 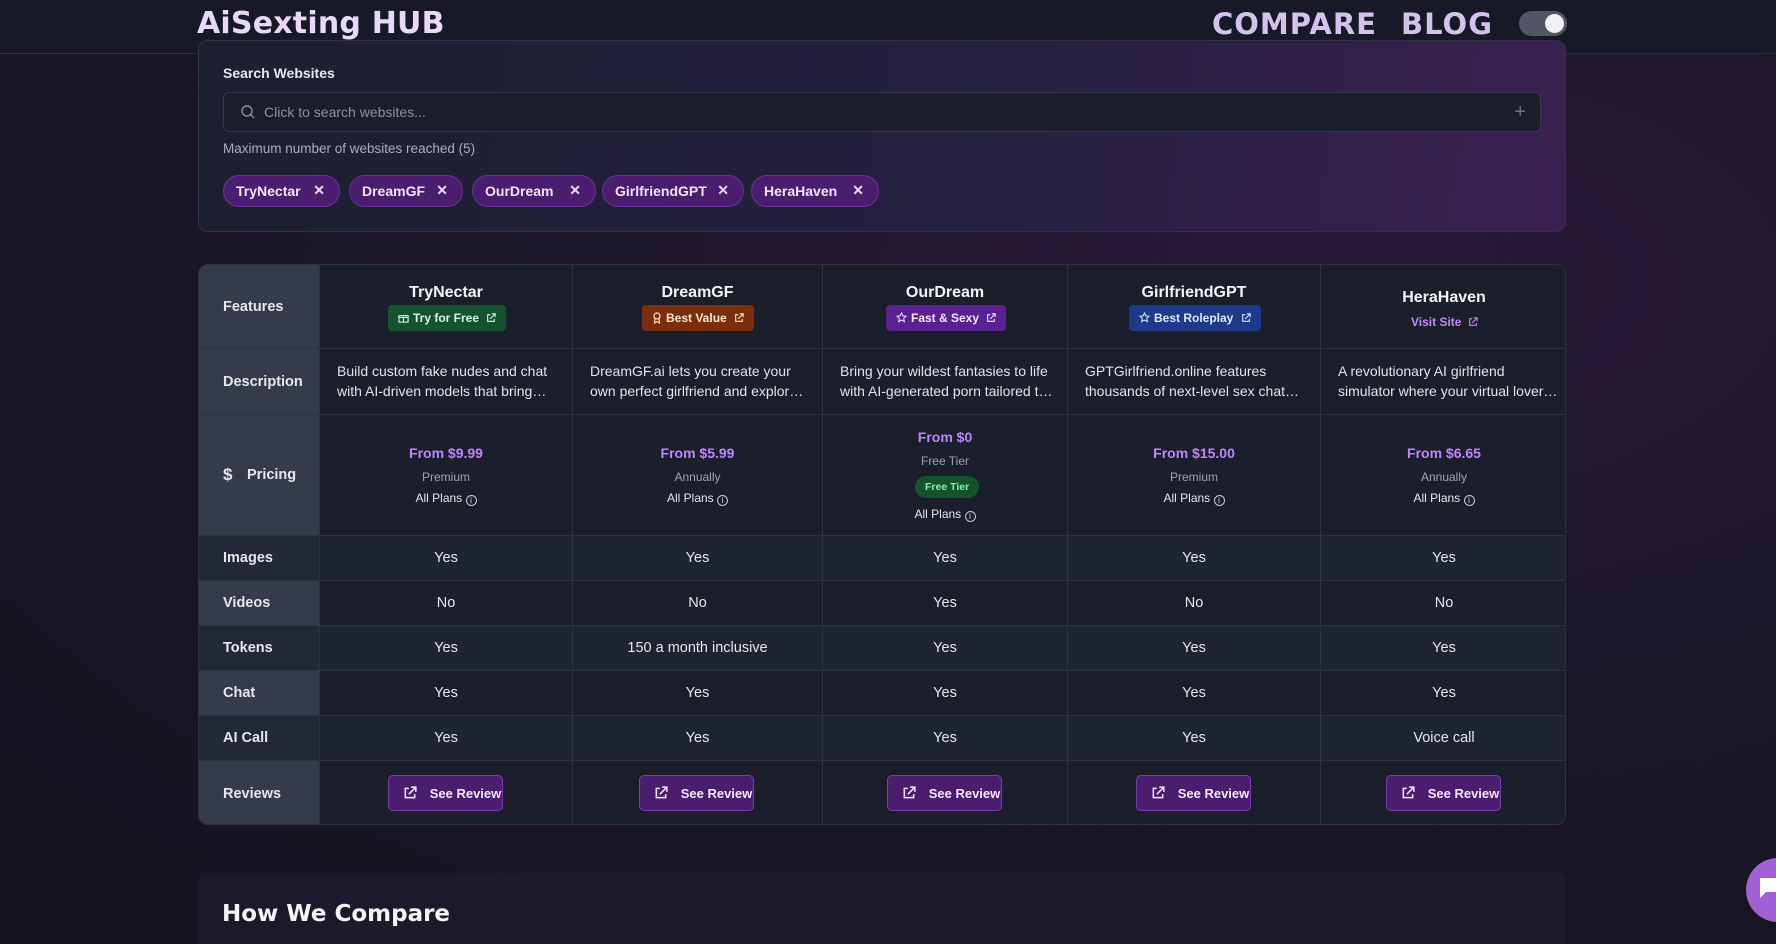 I want to click on pricing-cell: From $6.65 Annually All Plans i, so click(x=1443, y=475).